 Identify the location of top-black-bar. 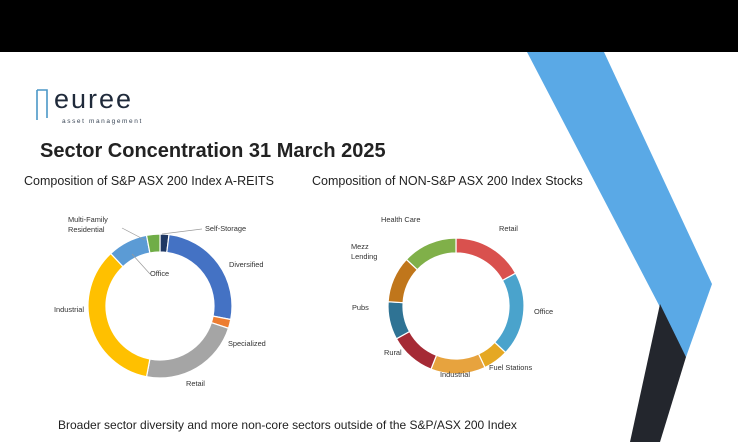
(369, 26).